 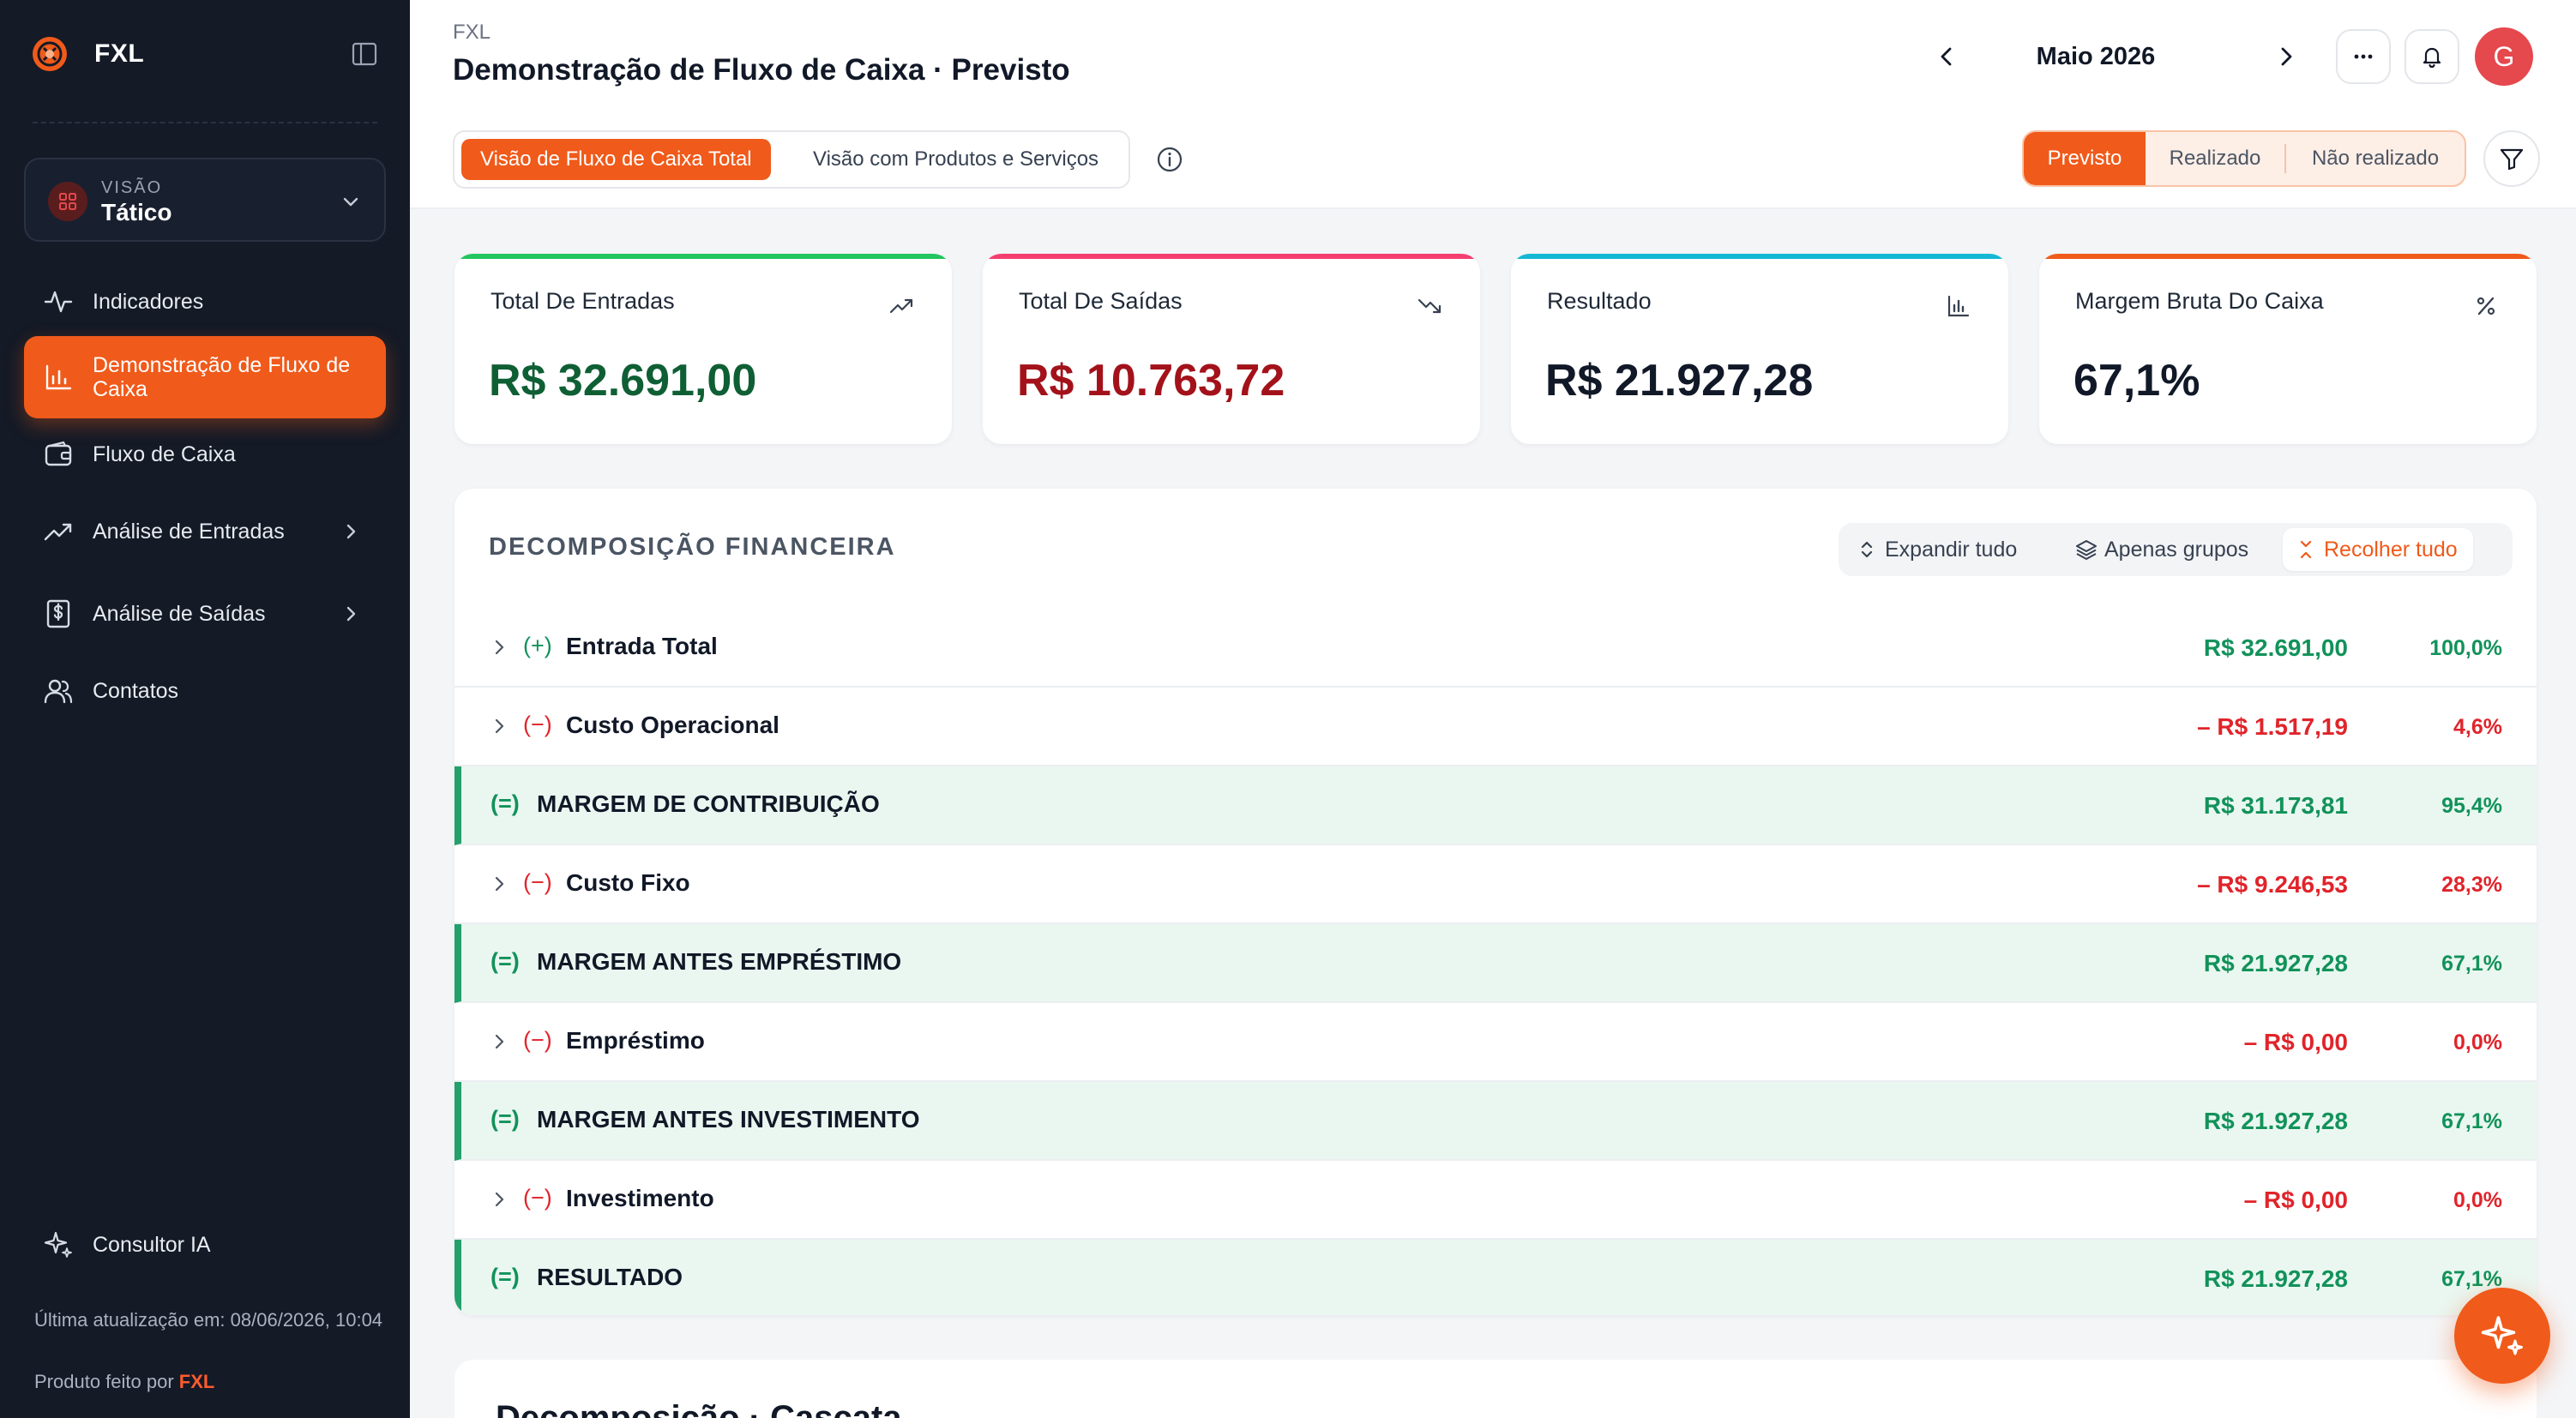 I want to click on row-amount: – R$ 0,00, so click(x=2295, y=1200).